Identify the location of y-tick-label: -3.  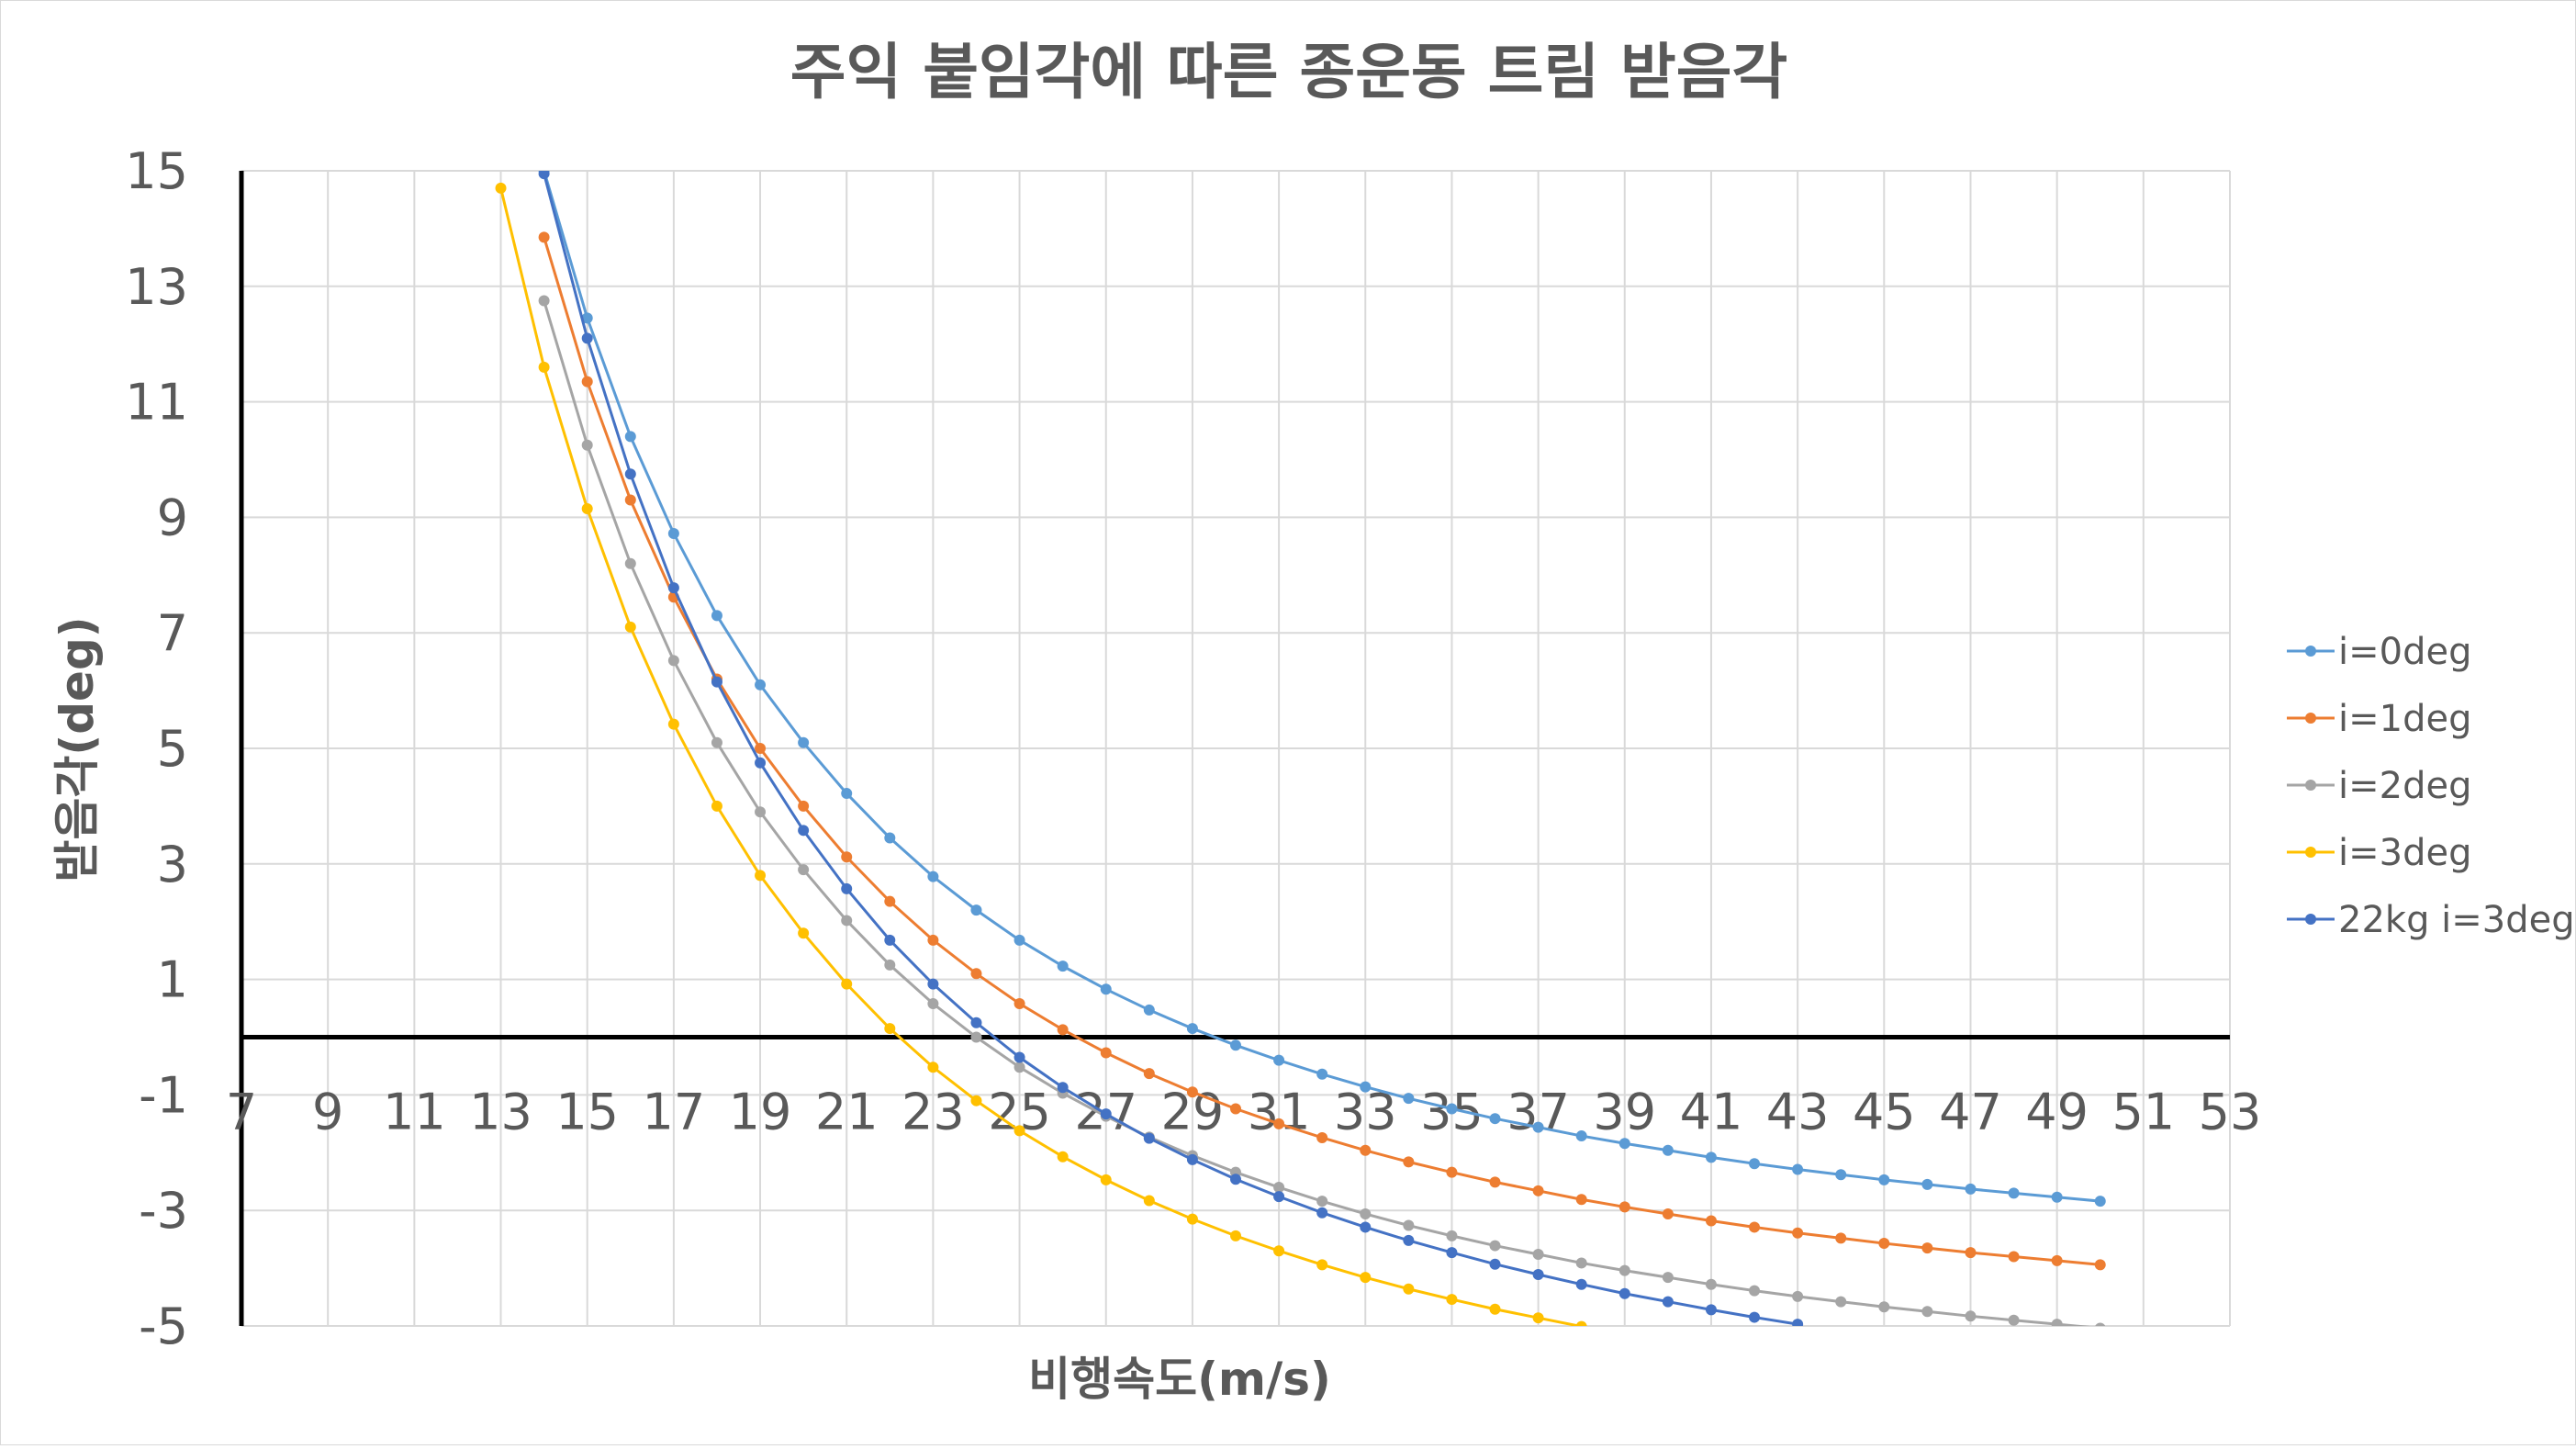
(163, 1211).